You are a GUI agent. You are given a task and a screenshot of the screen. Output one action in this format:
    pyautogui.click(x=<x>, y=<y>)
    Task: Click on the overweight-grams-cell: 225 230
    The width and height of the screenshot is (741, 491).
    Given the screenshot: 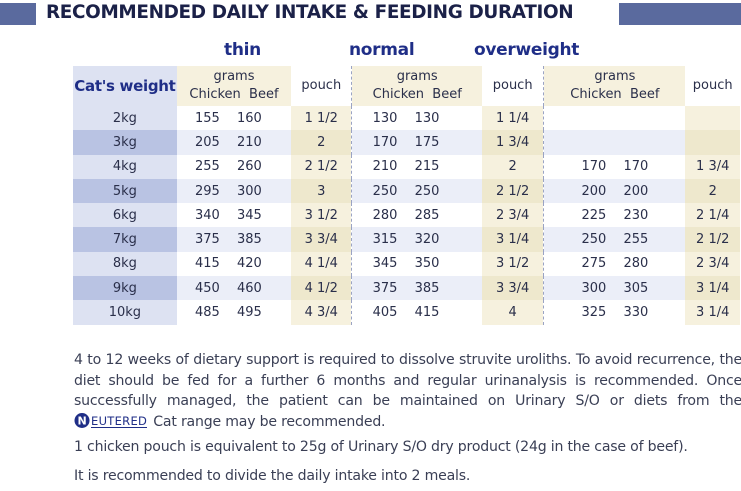 What is the action you would take?
    pyautogui.click(x=614, y=215)
    